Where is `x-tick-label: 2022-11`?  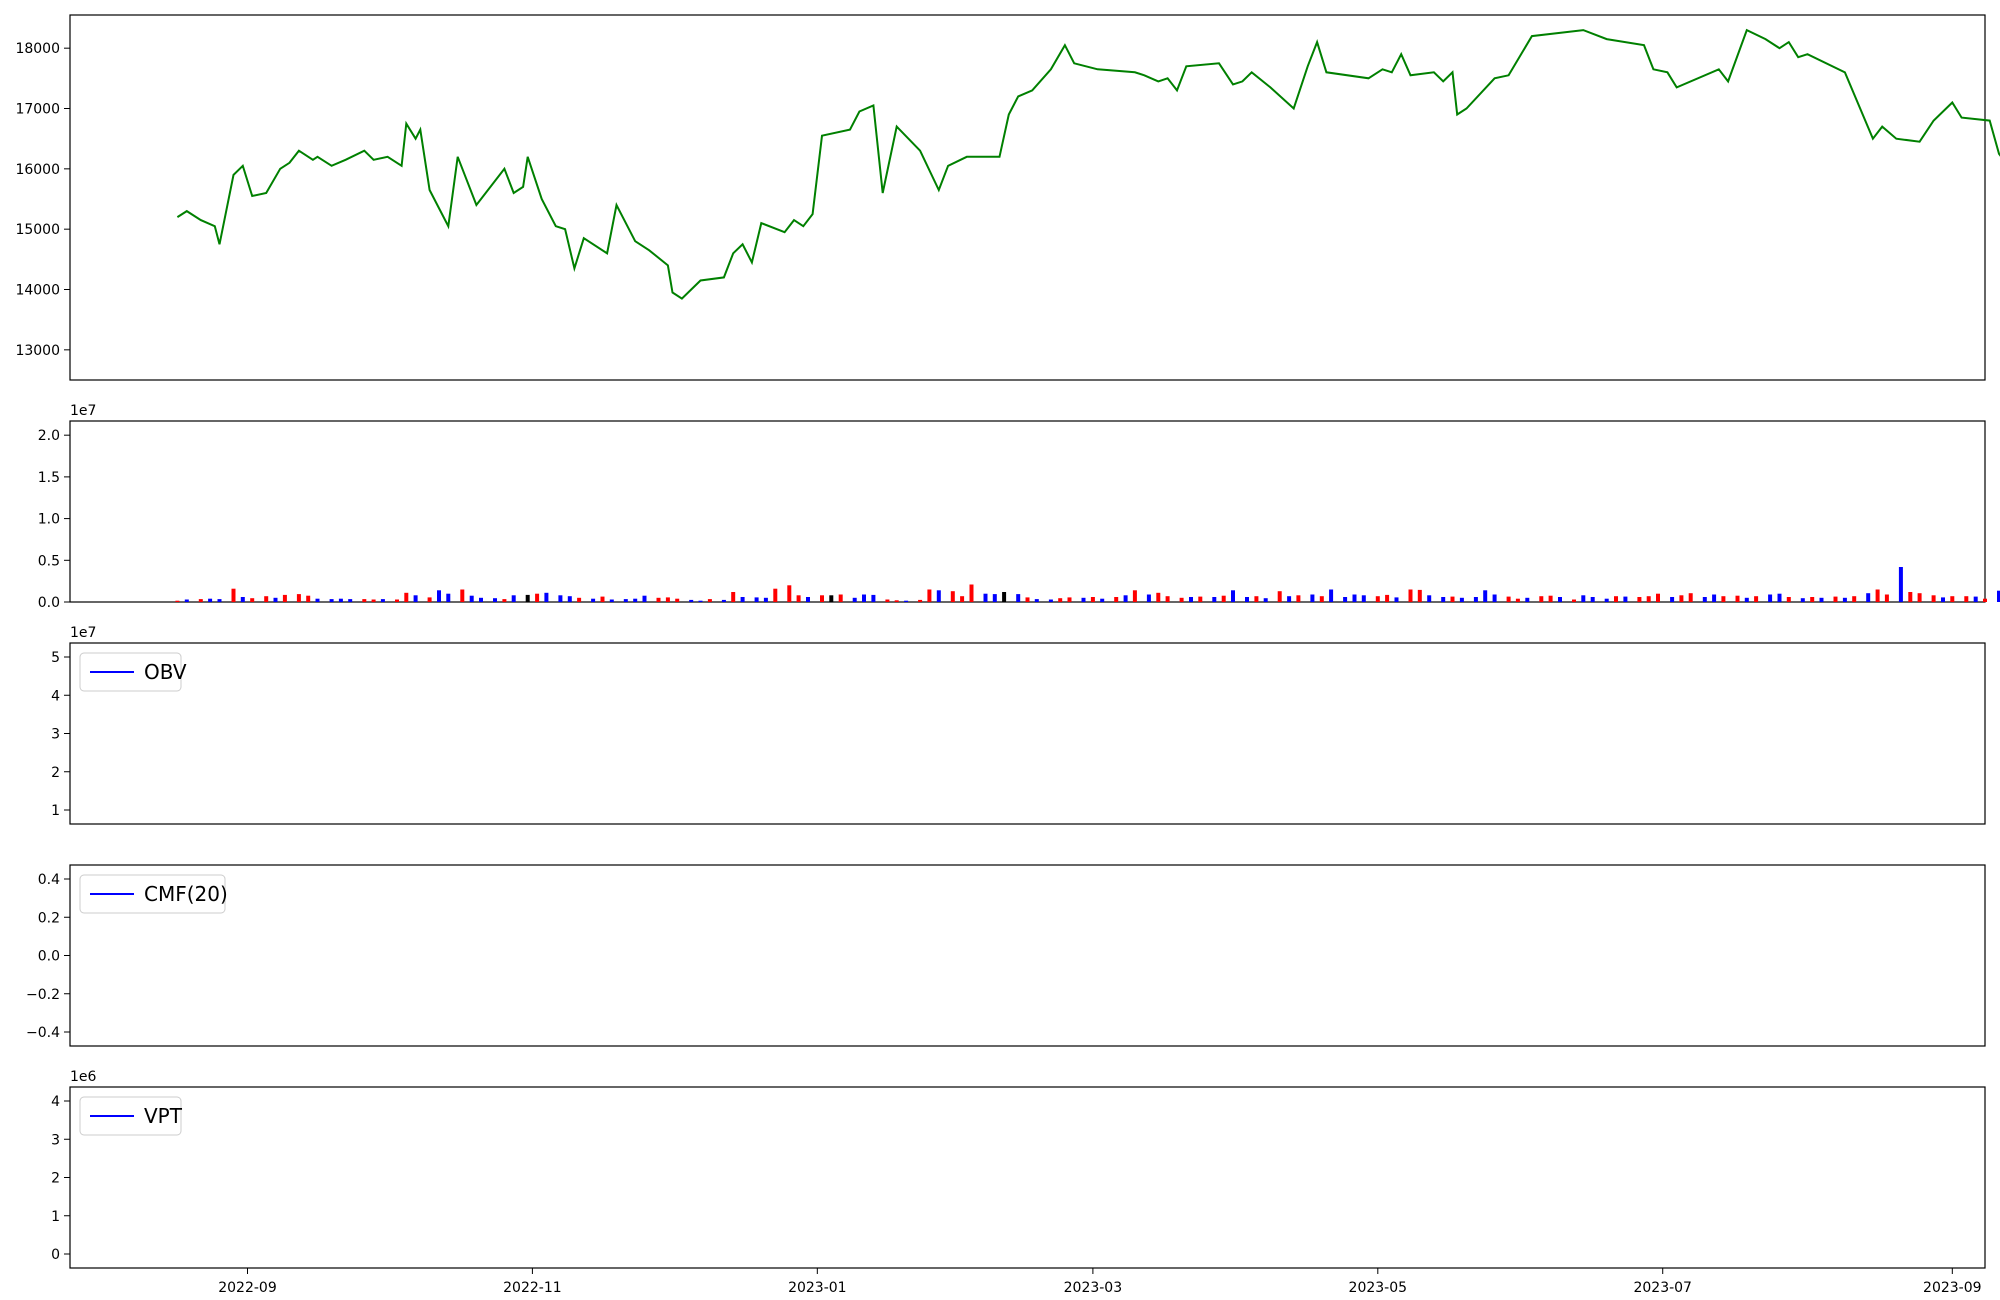 x-tick-label: 2022-11 is located at coordinates (532, 1288).